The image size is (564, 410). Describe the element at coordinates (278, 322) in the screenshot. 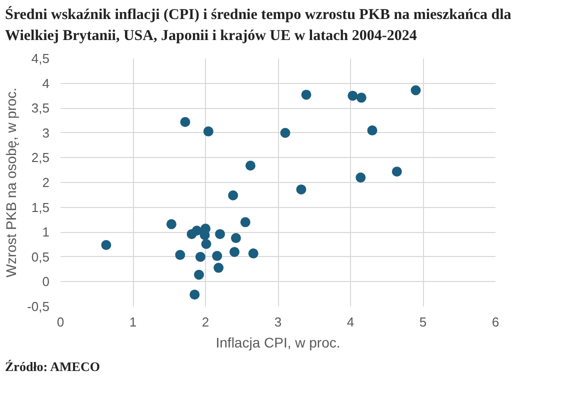

I see `x-tick-label: 3` at that location.